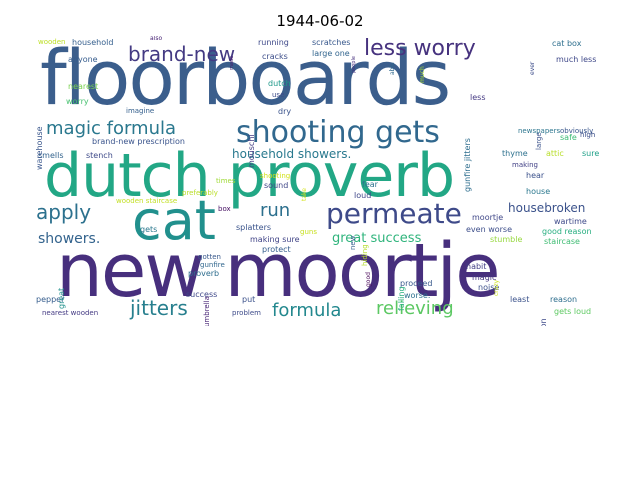  Describe the element at coordinates (275, 56) in the screenshot. I see `word: cracks` at that location.